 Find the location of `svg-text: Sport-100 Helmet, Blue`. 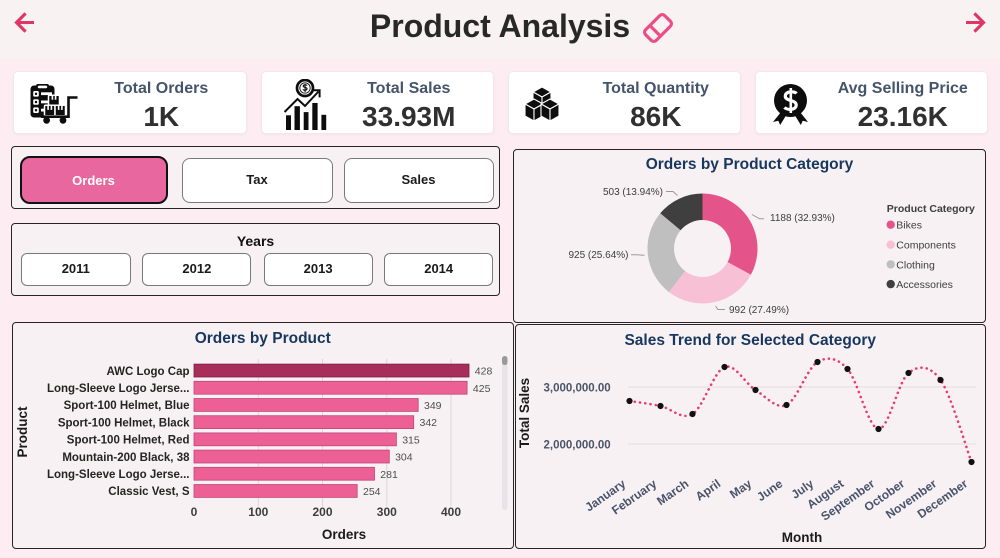

svg-text: Sport-100 Helmet, Blue is located at coordinates (127, 406).